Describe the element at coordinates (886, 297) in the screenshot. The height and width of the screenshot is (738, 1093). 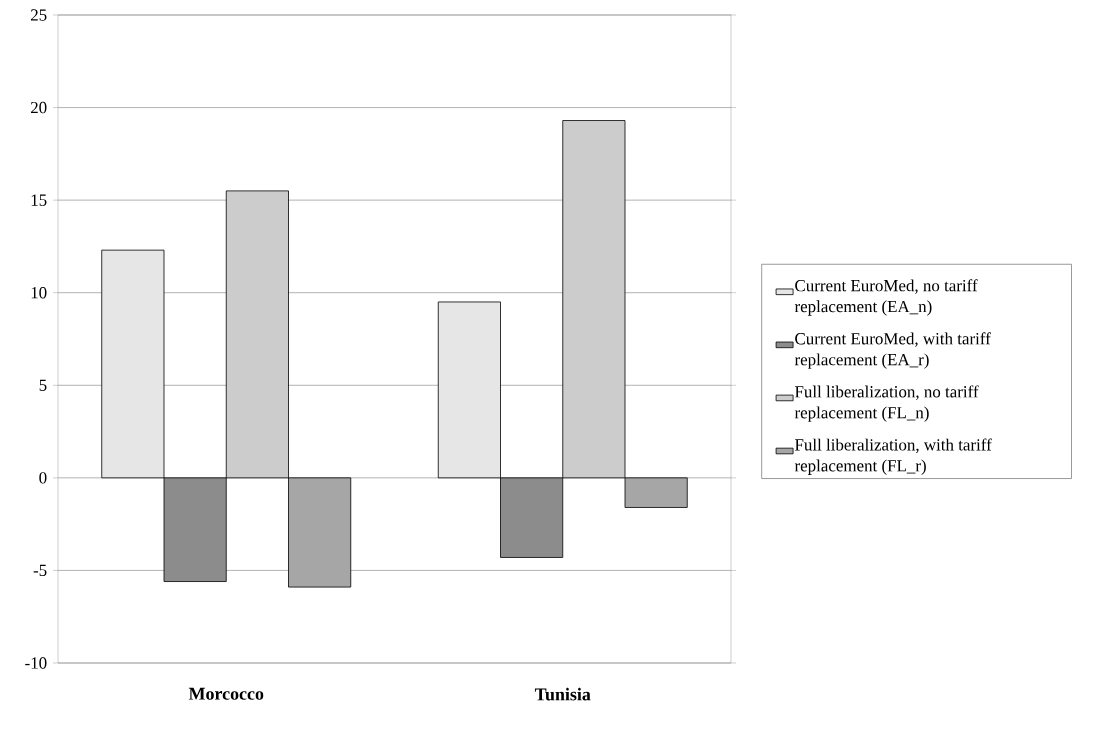
I see `legend-label: Current EuroMed, no tariff replacement (EA_n)` at that location.